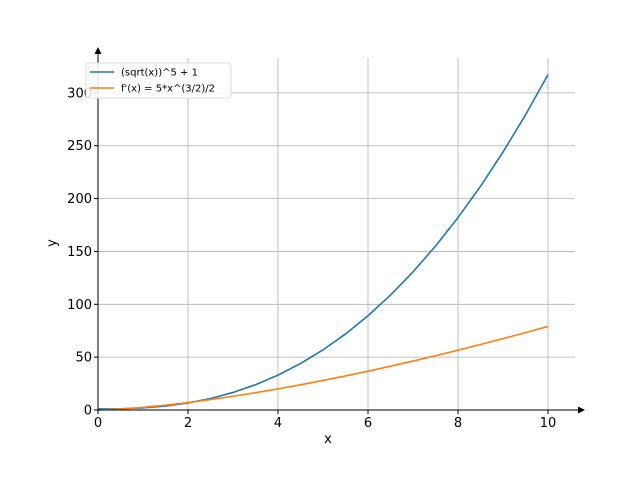 This screenshot has width=640, height=480. What do you see at coordinates (88, 411) in the screenshot?
I see `y-tick-label: 0` at bounding box center [88, 411].